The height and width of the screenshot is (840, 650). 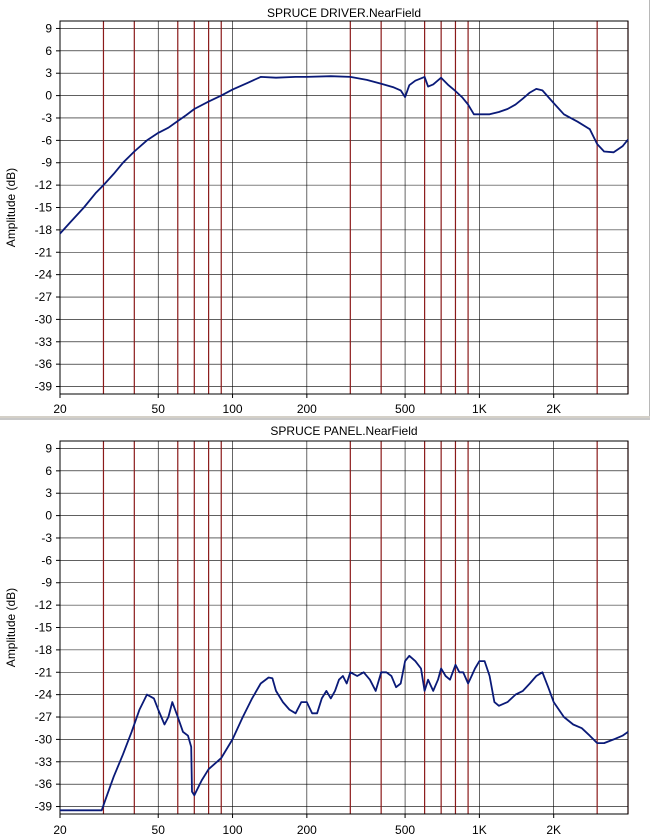 I want to click on chart-title: SPRUCE PANEL.NearField, so click(x=343, y=431).